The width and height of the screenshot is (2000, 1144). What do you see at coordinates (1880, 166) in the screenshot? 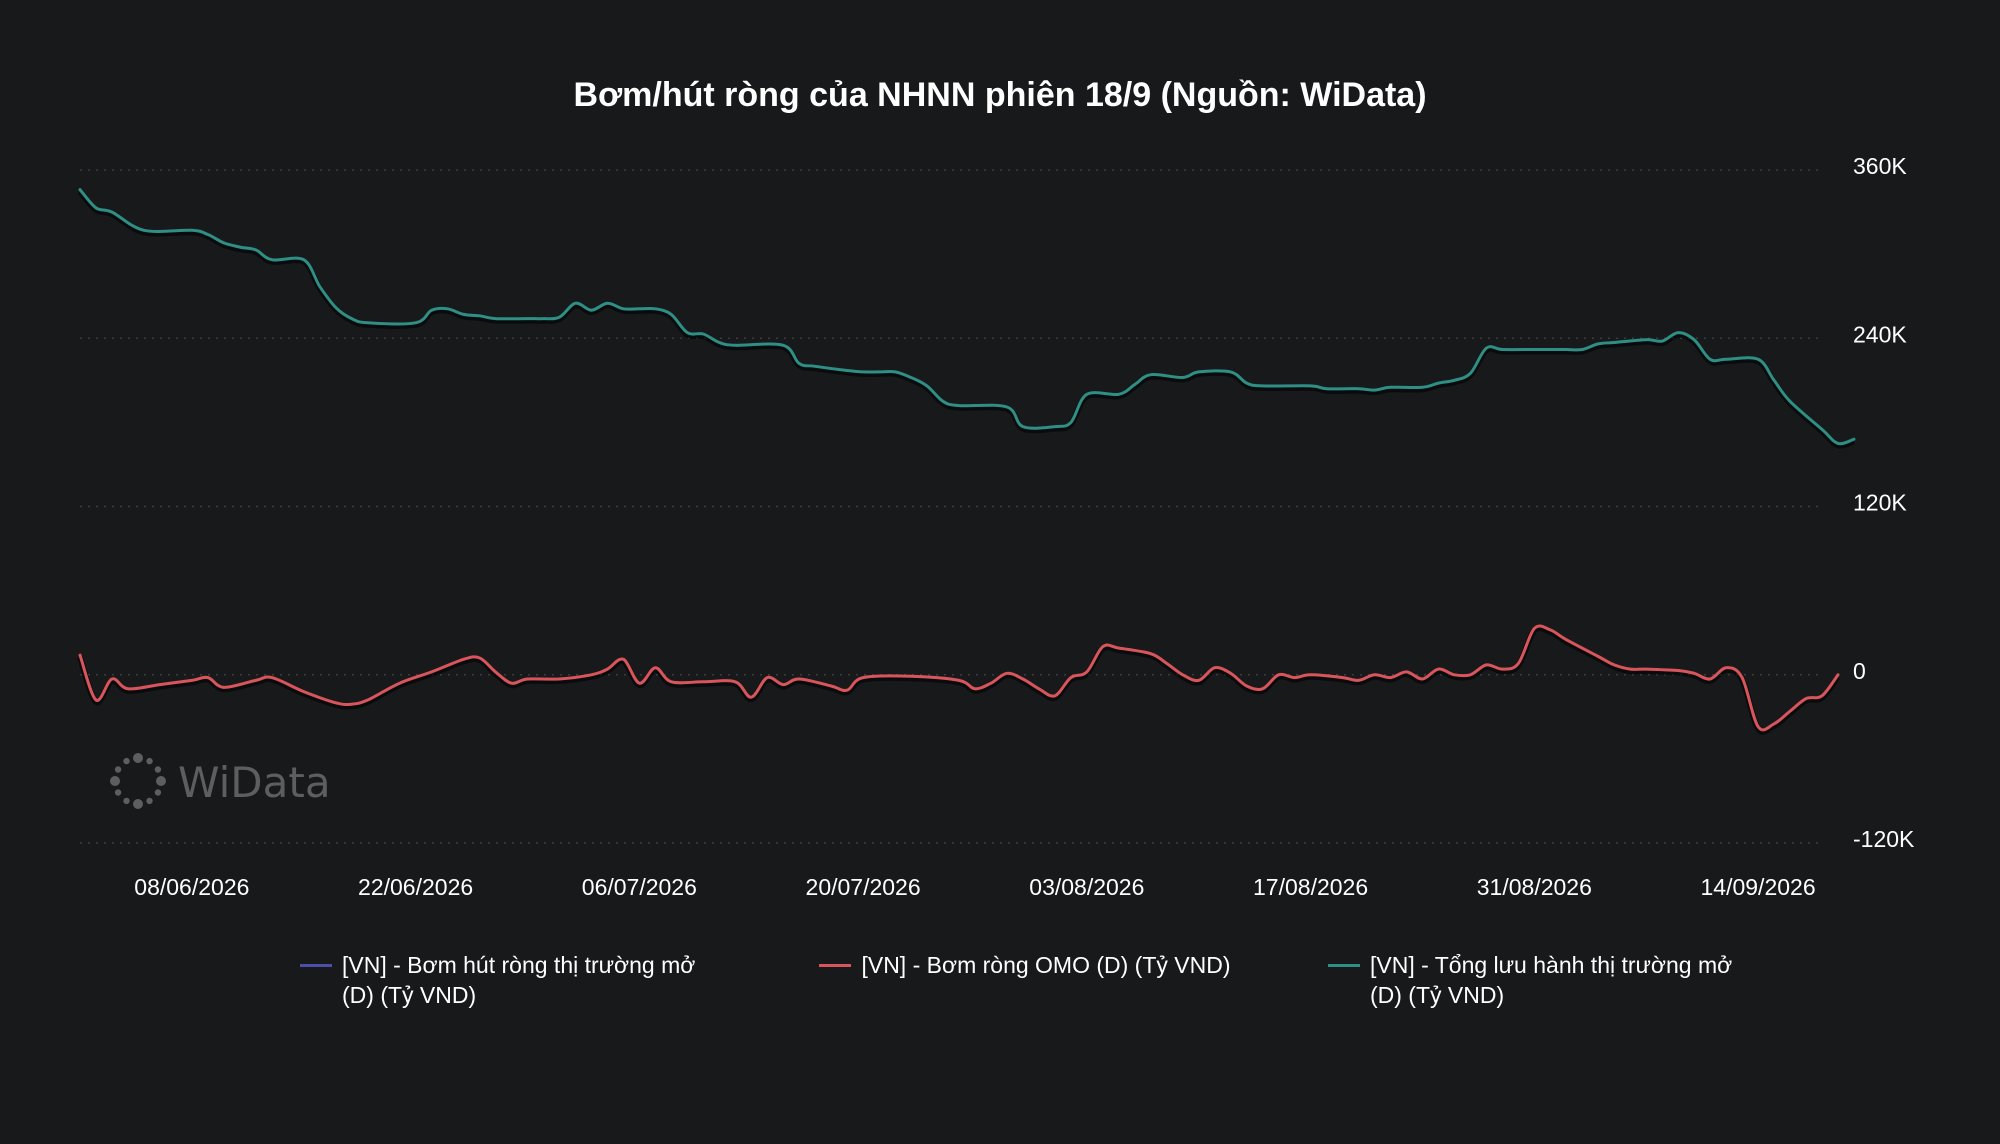
I see `y-tick-label: 360K` at bounding box center [1880, 166].